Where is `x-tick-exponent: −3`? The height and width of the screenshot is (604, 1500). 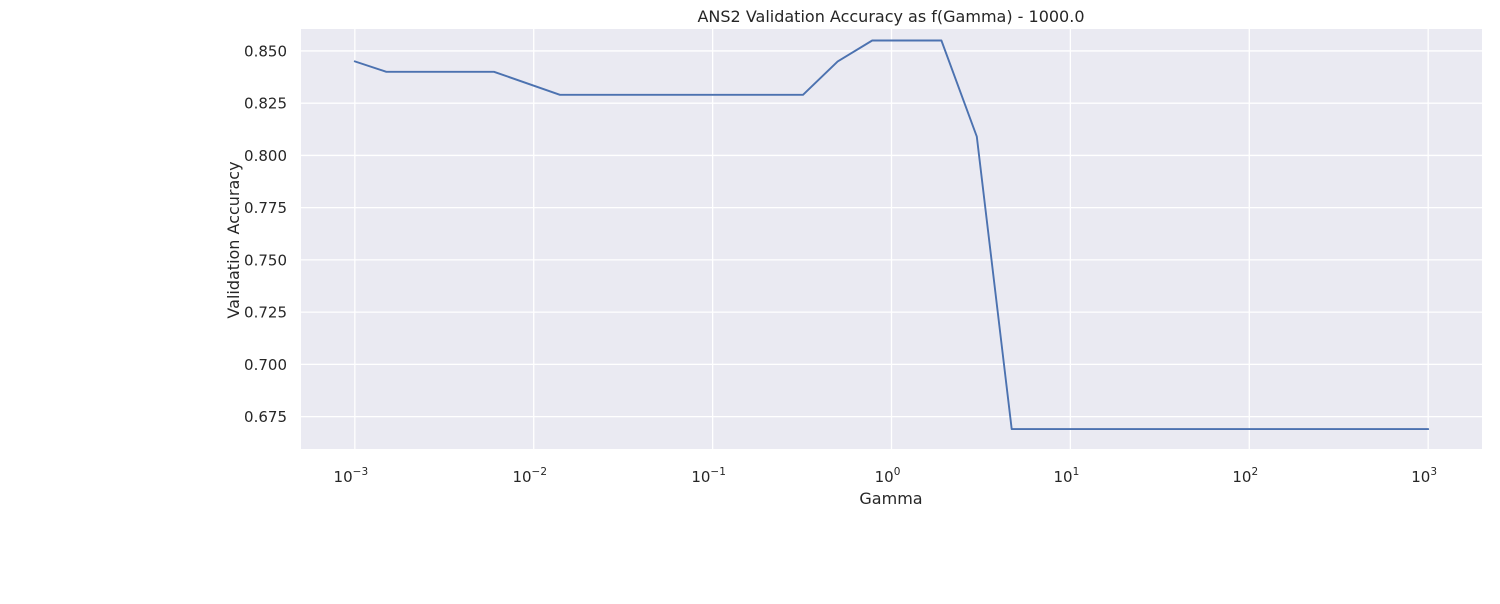
x-tick-exponent: −3 is located at coordinates (360, 472).